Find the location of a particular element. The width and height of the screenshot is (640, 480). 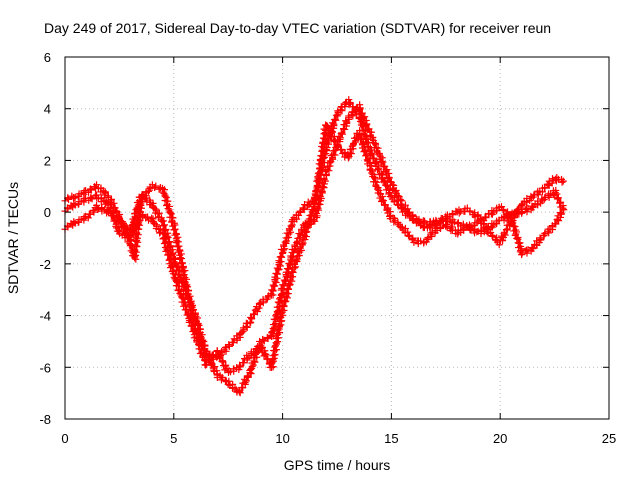

y-tick-label: -4 is located at coordinates (45, 316).